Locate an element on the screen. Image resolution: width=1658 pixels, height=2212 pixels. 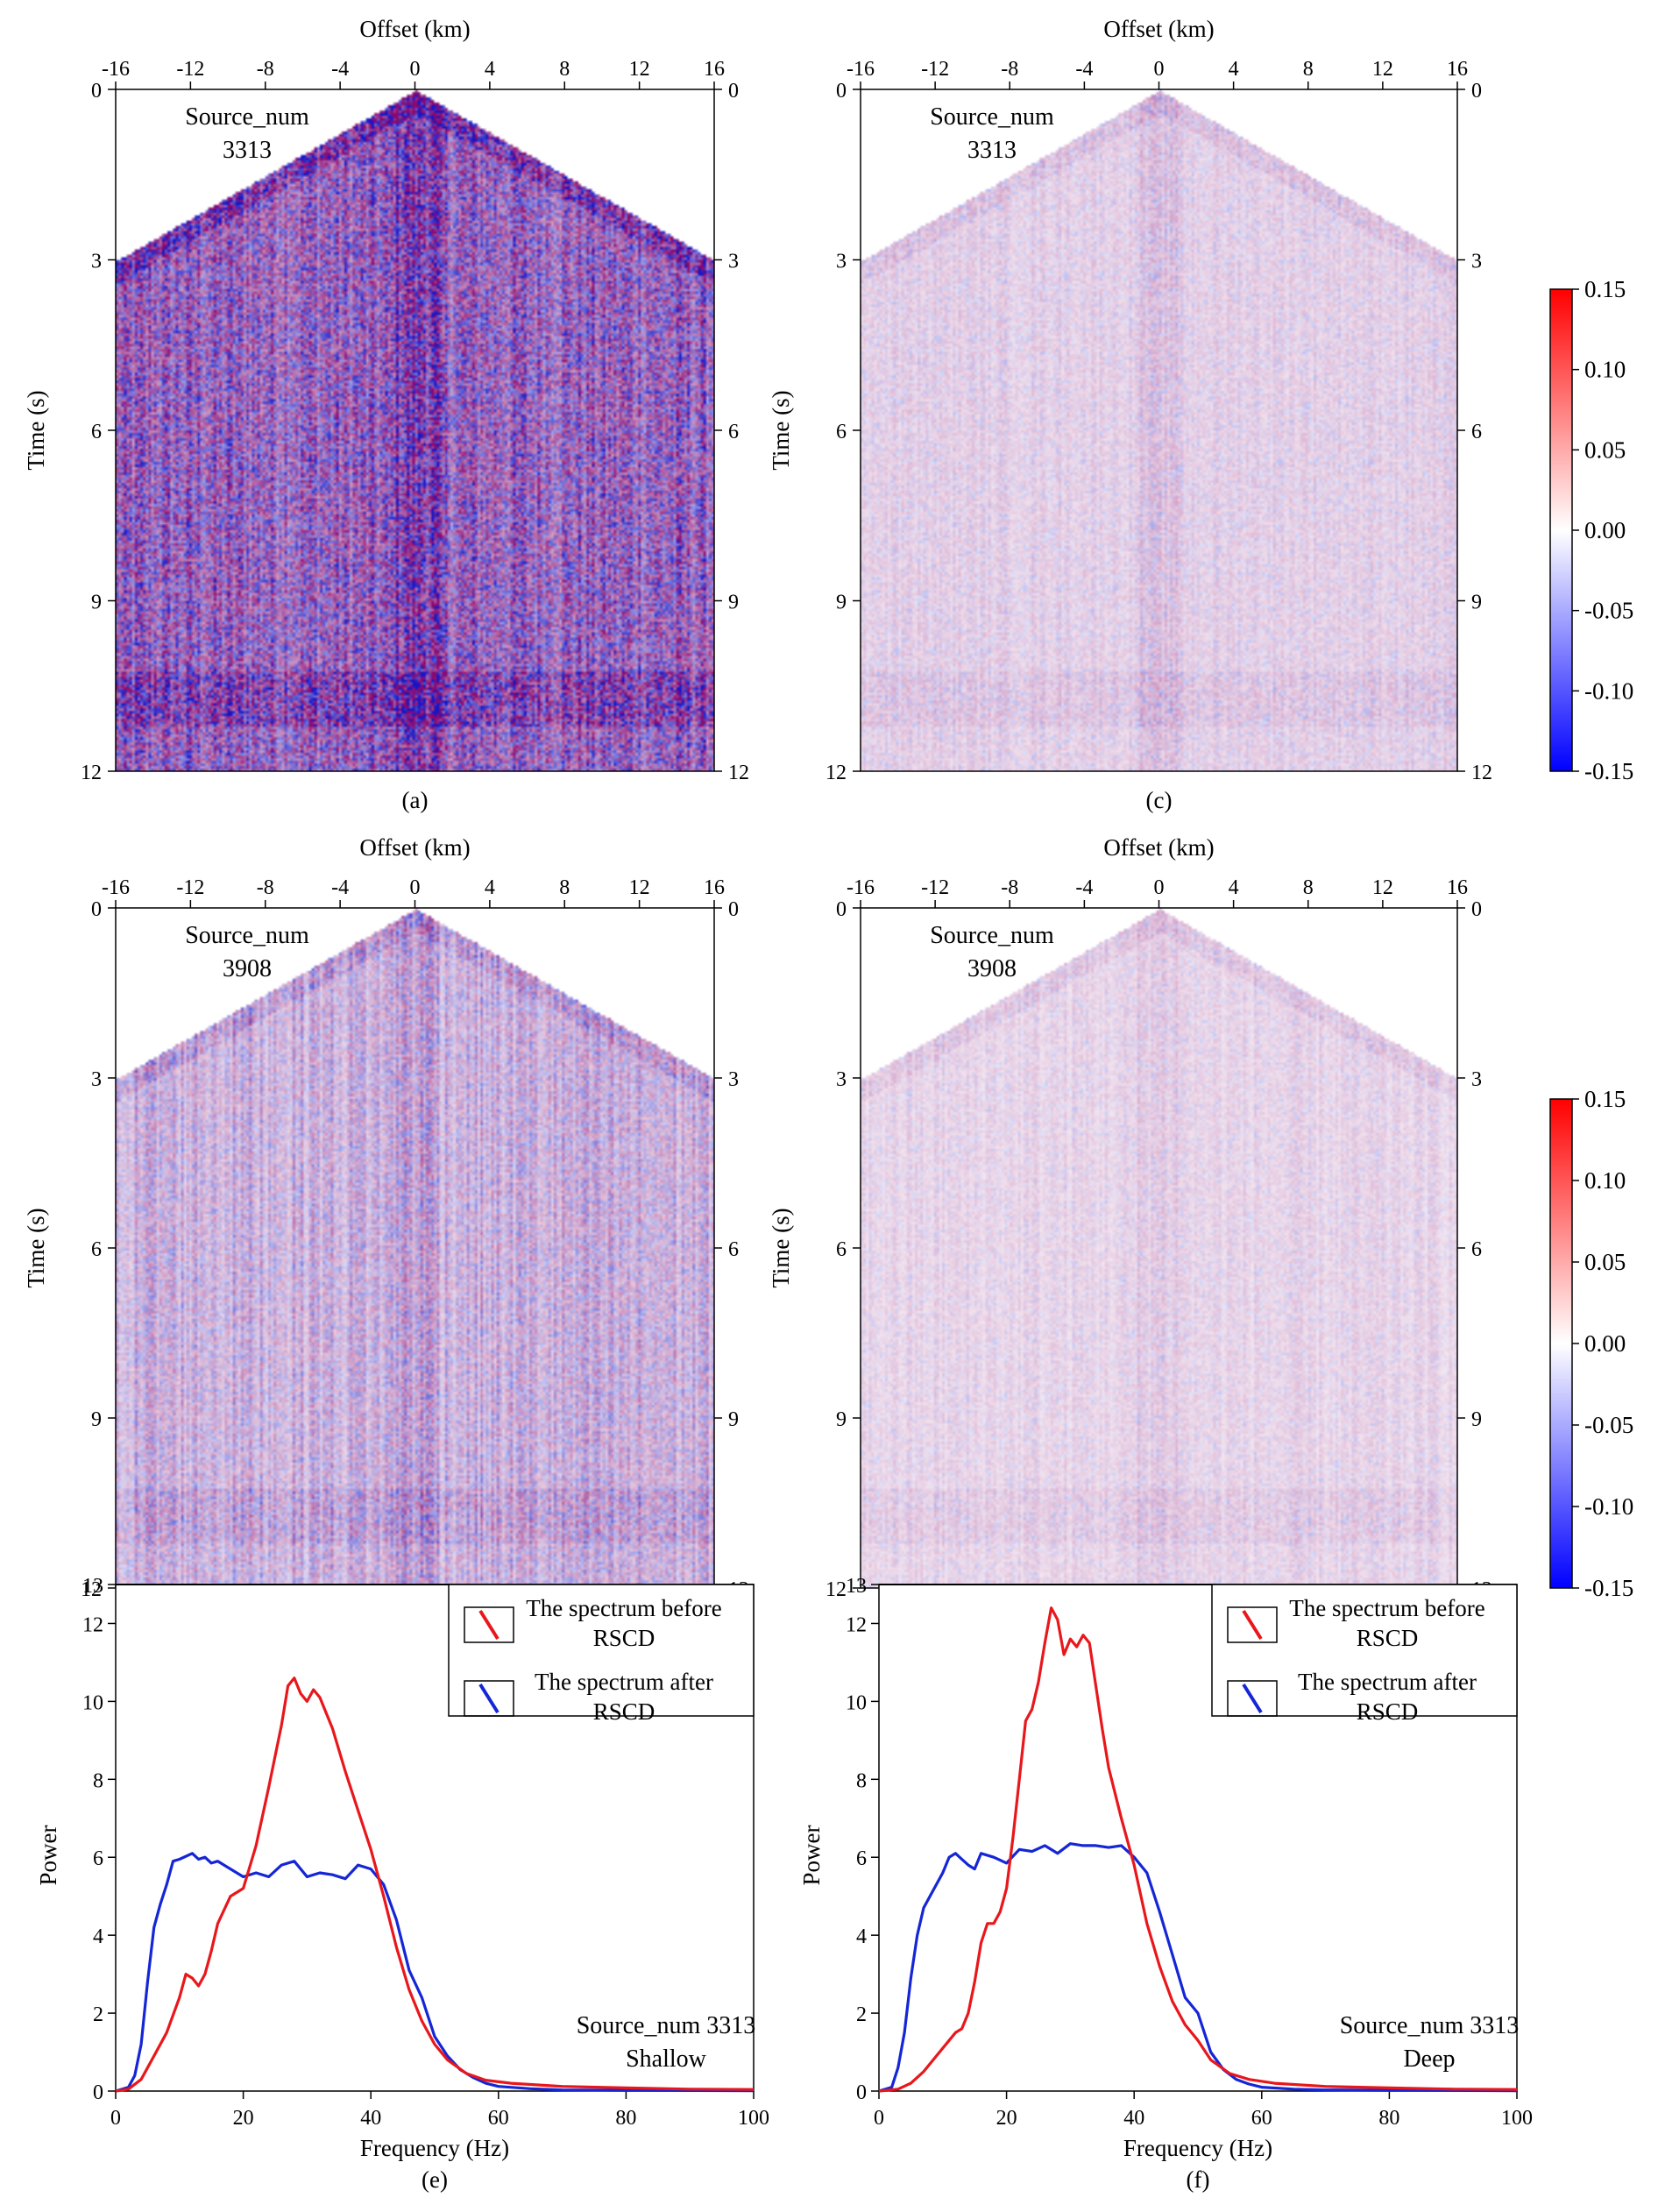
panel-caption: (c) is located at coordinates (1159, 800).